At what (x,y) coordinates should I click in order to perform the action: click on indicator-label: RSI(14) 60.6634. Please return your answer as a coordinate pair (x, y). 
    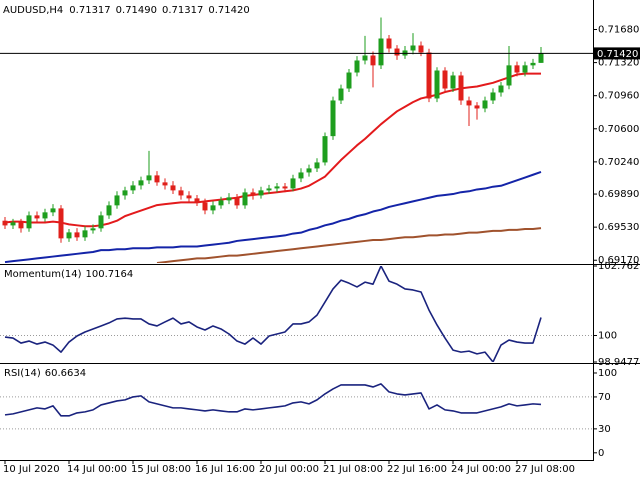
    Looking at the image, I should click on (45, 373).